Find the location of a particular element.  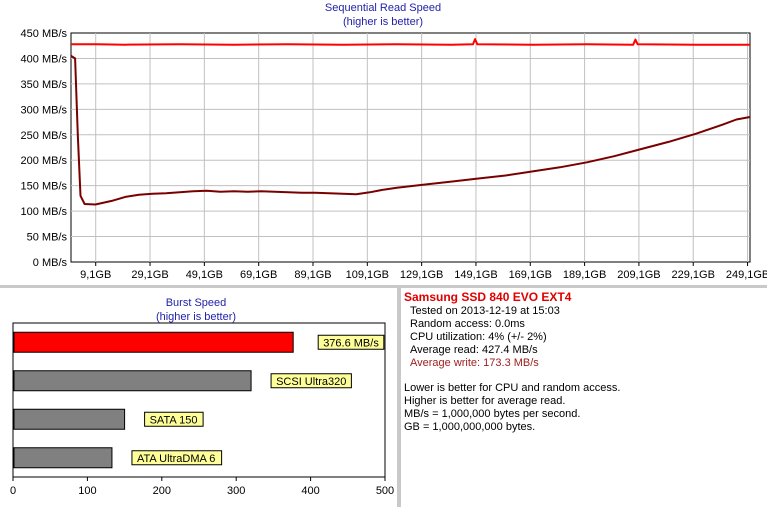

y-tick-label: 50 MB/s is located at coordinates (47, 238).